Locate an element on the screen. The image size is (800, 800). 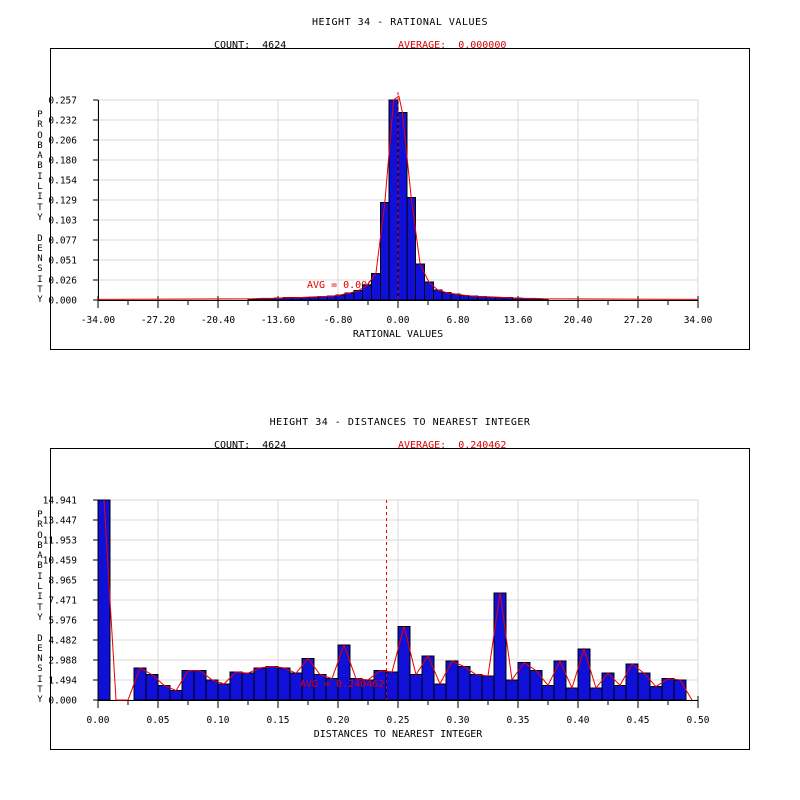
y-tick-label: 0.026 is located at coordinates (62, 281).